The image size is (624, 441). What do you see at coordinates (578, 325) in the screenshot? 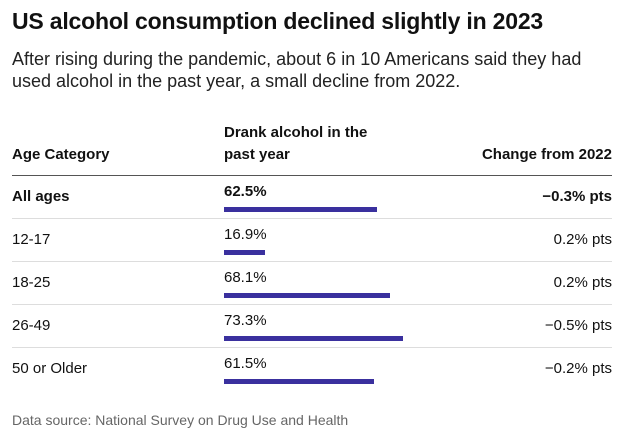
I see `change-label: −0.5% pts` at bounding box center [578, 325].